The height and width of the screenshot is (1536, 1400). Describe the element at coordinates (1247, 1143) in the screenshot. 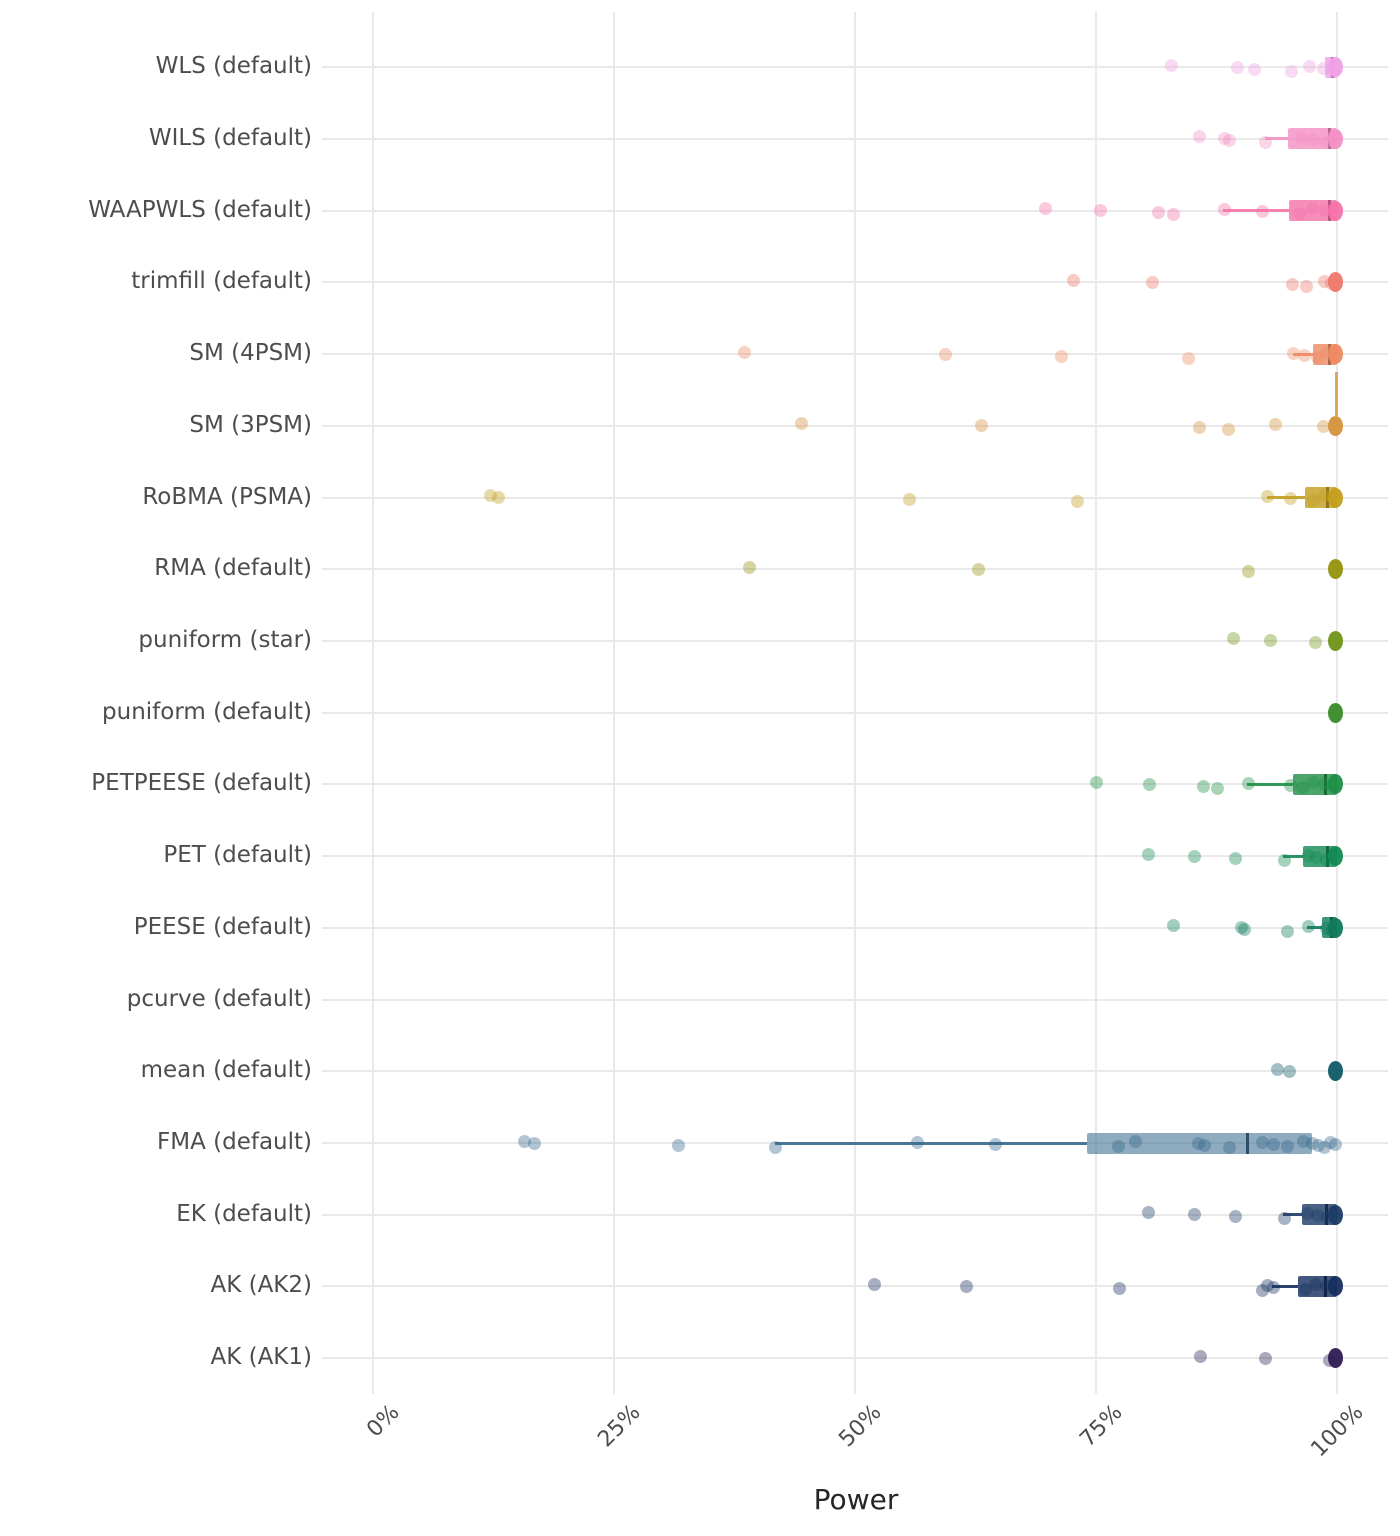

I see `box-median-line` at that location.